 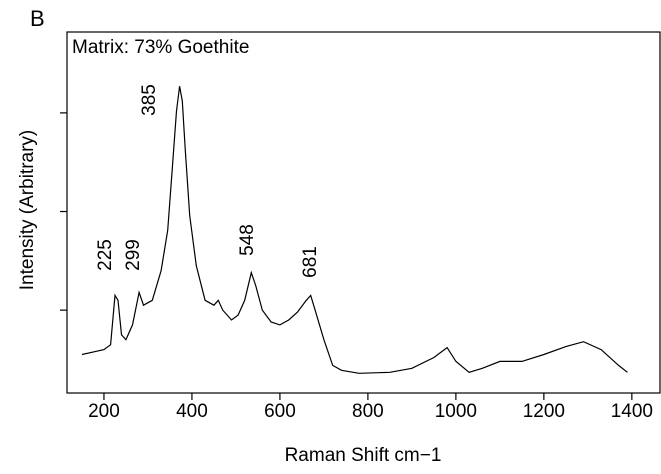 What do you see at coordinates (133, 255) in the screenshot?
I see `peak-annotation: 299` at bounding box center [133, 255].